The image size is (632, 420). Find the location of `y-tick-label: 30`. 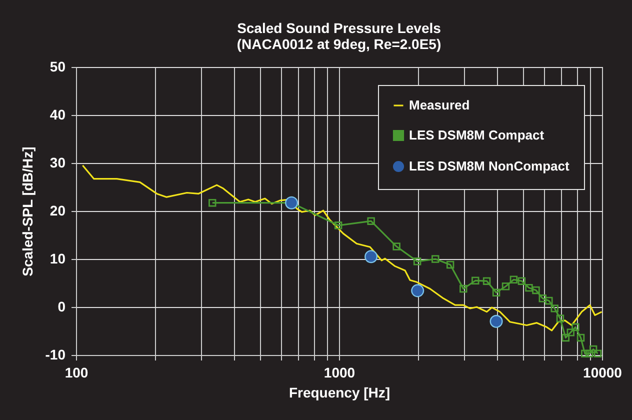

y-tick-label: 30 is located at coordinates (58, 162).